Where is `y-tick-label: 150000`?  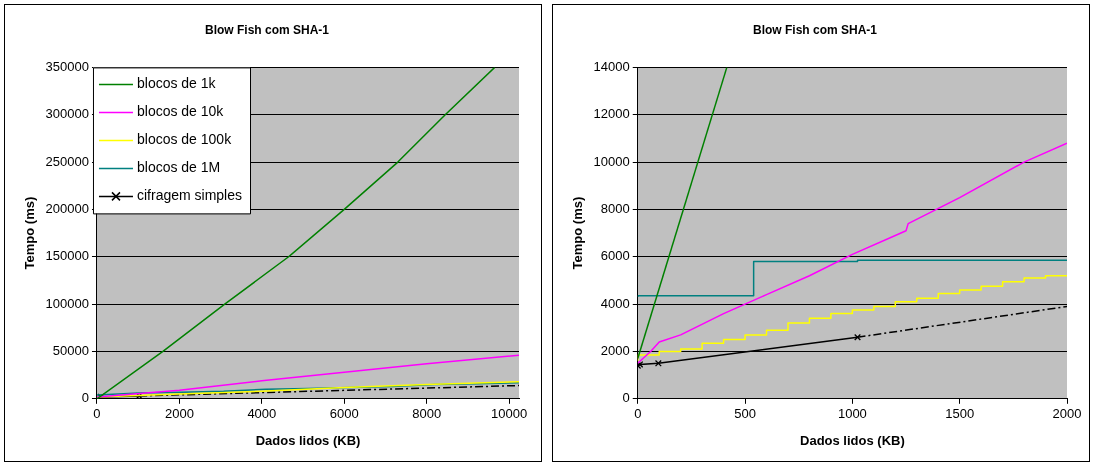
y-tick-label: 150000 is located at coordinates (67, 256).